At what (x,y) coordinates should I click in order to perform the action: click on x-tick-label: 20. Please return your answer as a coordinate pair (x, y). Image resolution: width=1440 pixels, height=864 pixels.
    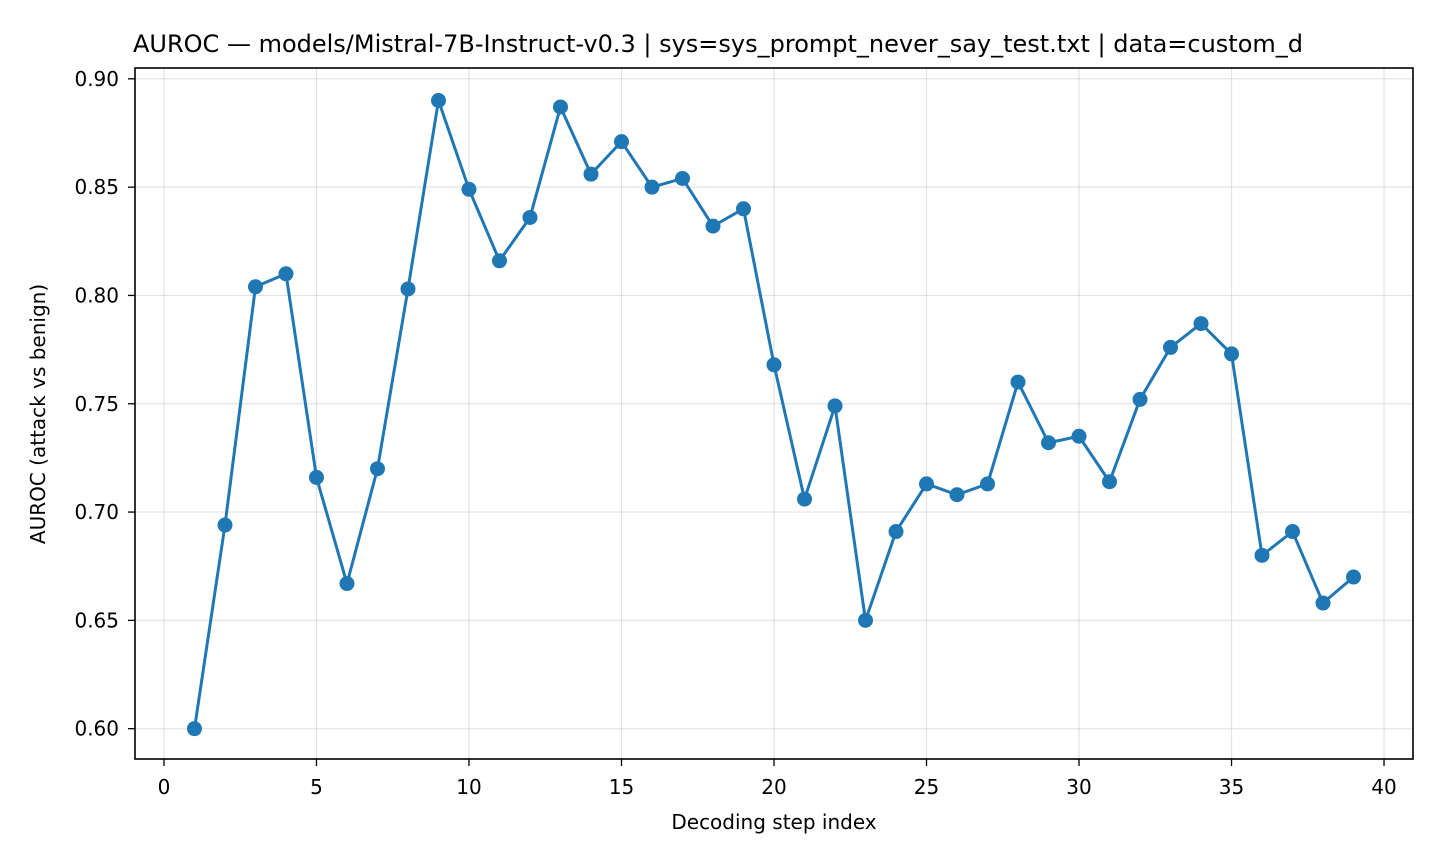
    Looking at the image, I should click on (773, 787).